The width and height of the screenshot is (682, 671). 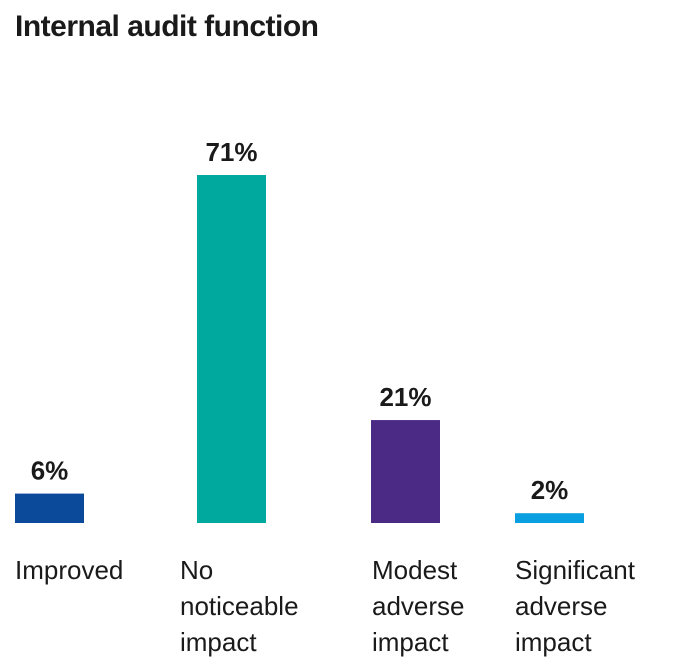 I want to click on value-label: 6%, so click(x=50, y=471).